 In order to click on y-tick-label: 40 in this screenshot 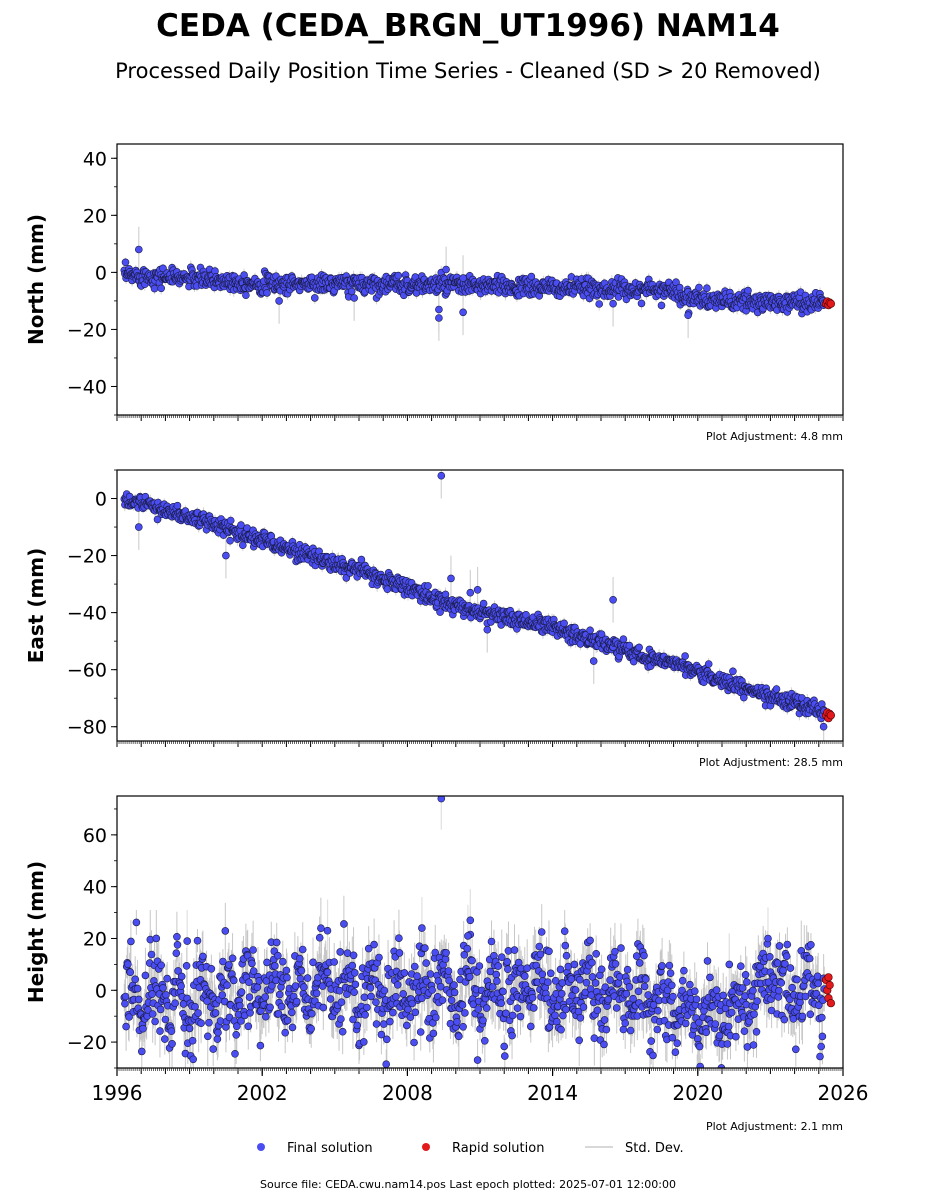, I will do `click(95, 159)`.